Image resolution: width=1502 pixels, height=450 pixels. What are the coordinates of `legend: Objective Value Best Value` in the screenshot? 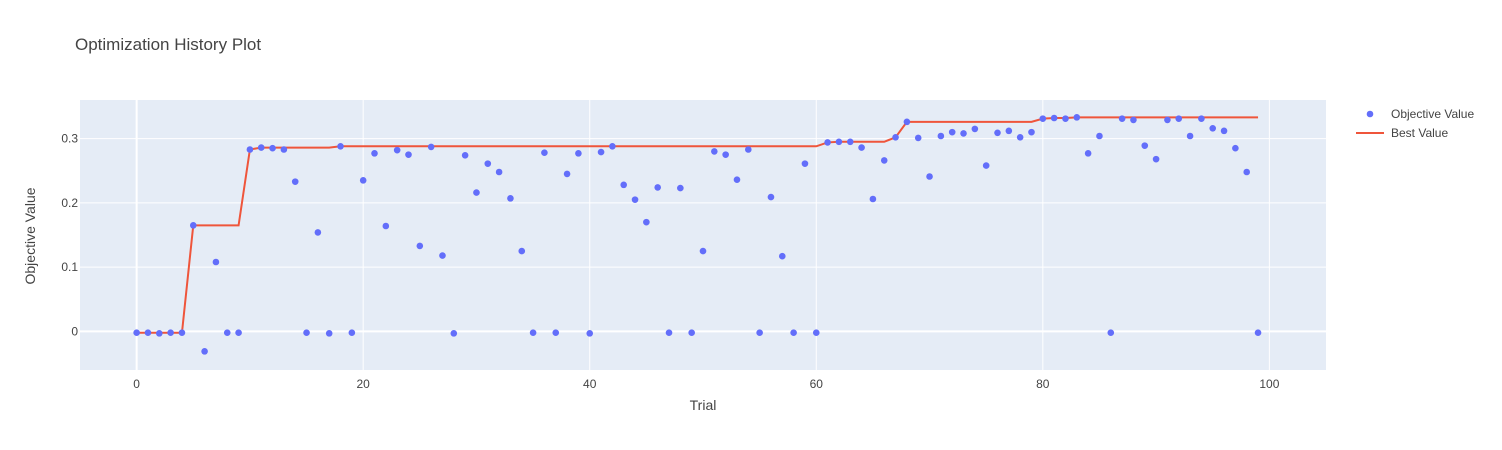 It's located at (1415, 123).